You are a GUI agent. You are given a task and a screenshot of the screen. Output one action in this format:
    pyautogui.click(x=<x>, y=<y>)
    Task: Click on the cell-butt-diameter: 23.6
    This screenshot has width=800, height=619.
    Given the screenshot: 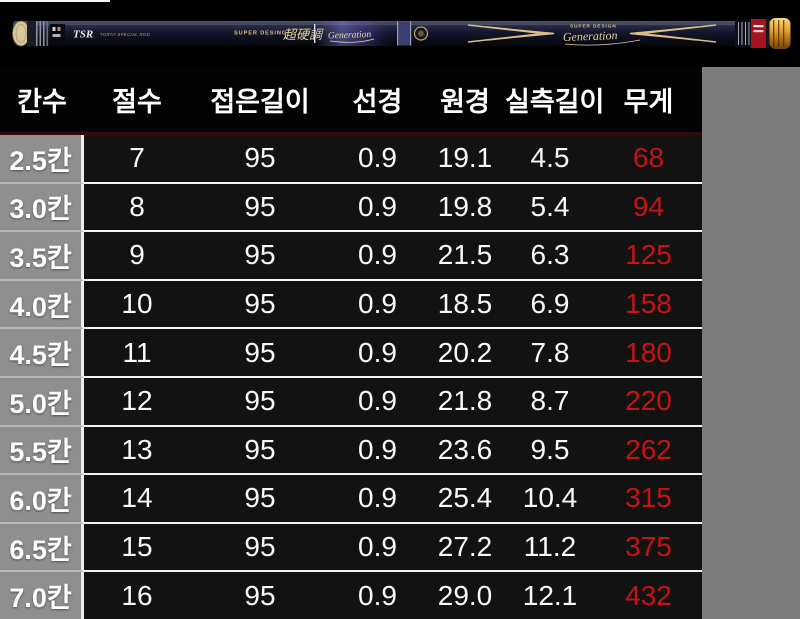 What is the action you would take?
    pyautogui.click(x=465, y=449)
    